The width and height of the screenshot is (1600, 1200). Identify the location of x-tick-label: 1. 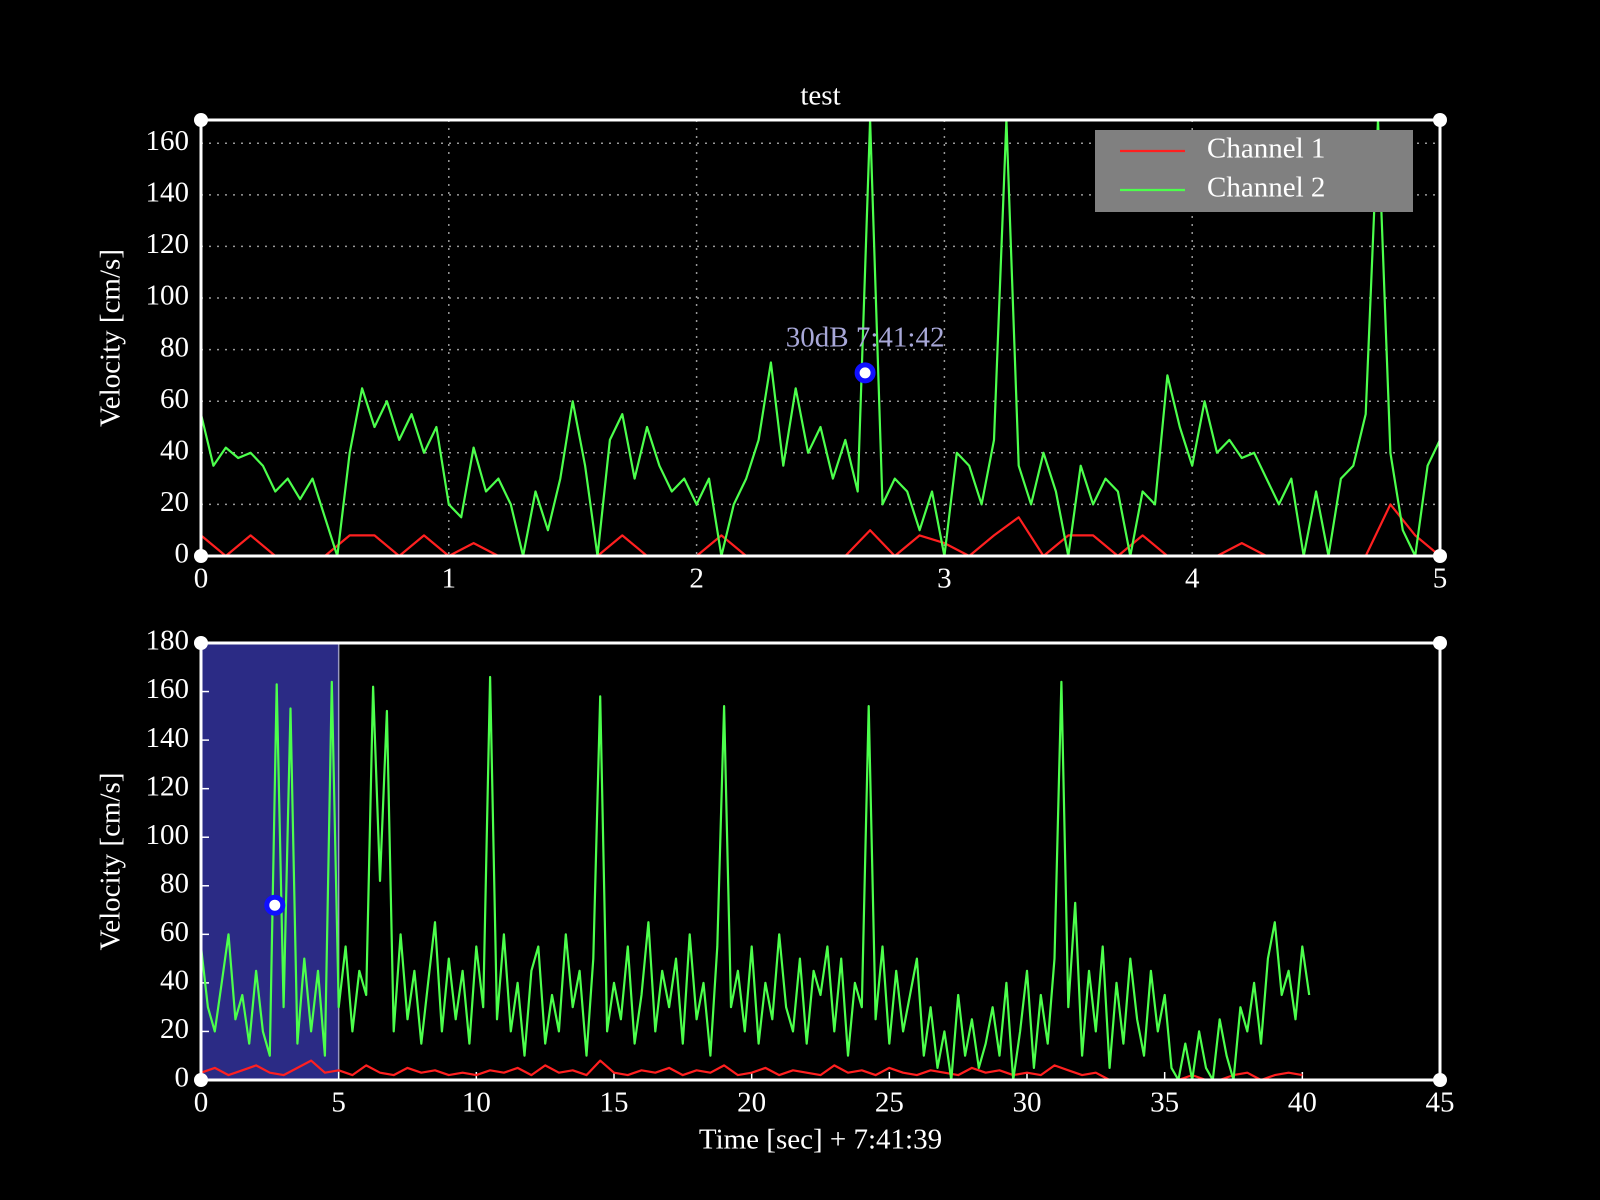
(449, 579).